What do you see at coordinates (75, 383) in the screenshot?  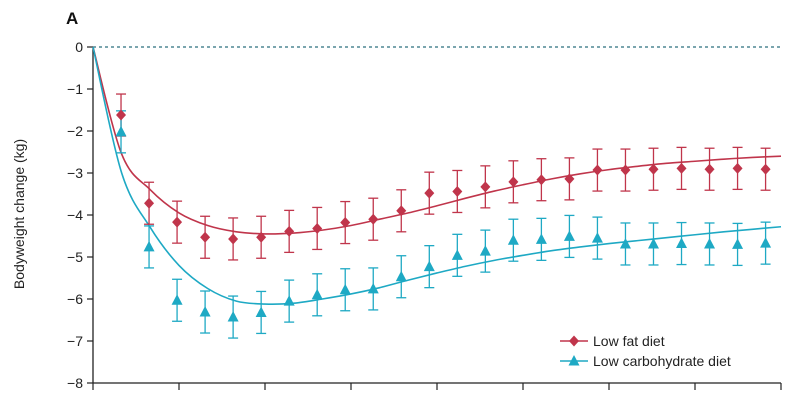 I see `y-tick-label: −8` at bounding box center [75, 383].